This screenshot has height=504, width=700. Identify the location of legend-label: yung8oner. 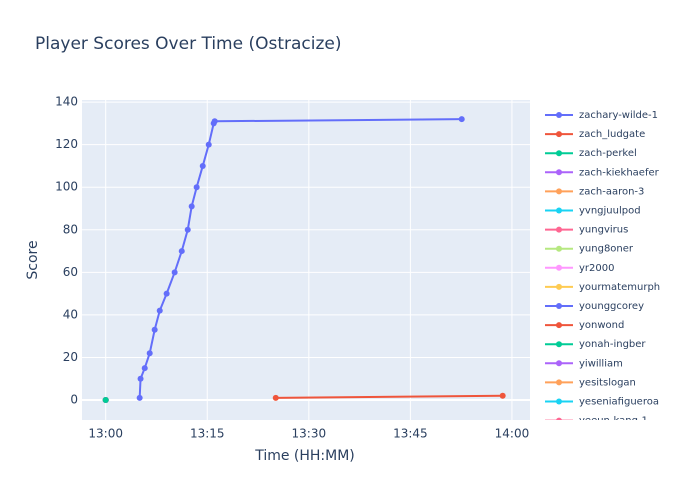
(606, 249).